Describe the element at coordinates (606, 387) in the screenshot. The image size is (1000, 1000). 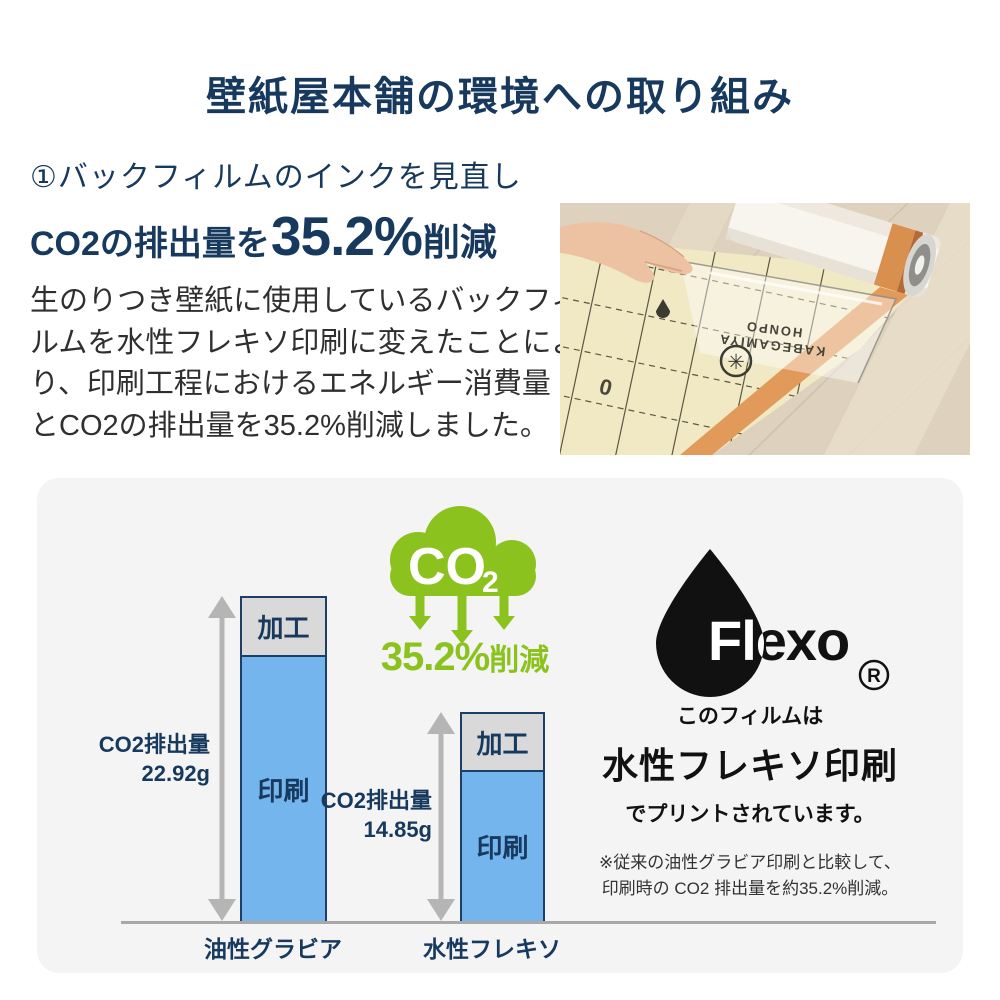
I see `sheet-scale-mark: 0` at that location.